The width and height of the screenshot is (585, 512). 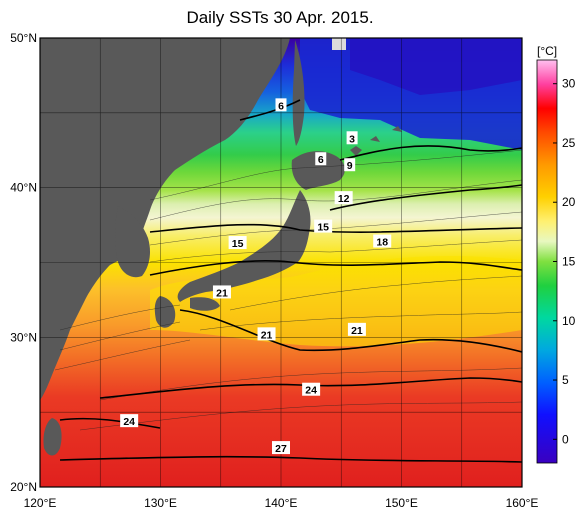 I want to click on contour-value-label: 12, so click(x=344, y=199).